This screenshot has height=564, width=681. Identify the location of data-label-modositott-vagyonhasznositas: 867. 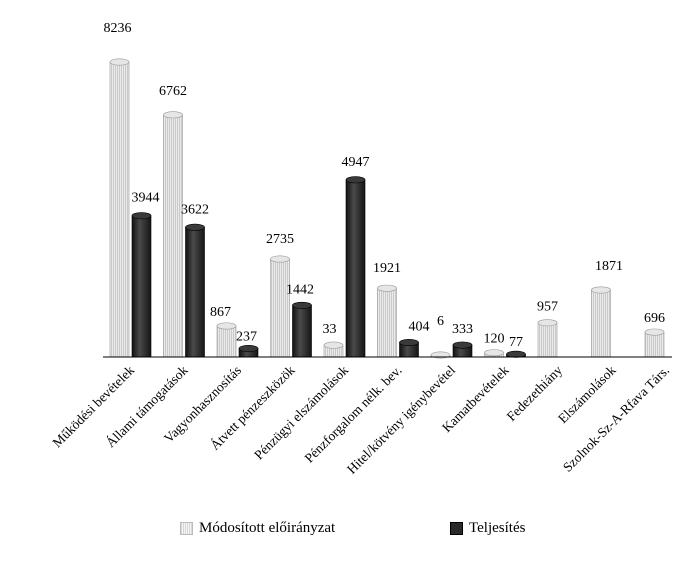
(220, 312).